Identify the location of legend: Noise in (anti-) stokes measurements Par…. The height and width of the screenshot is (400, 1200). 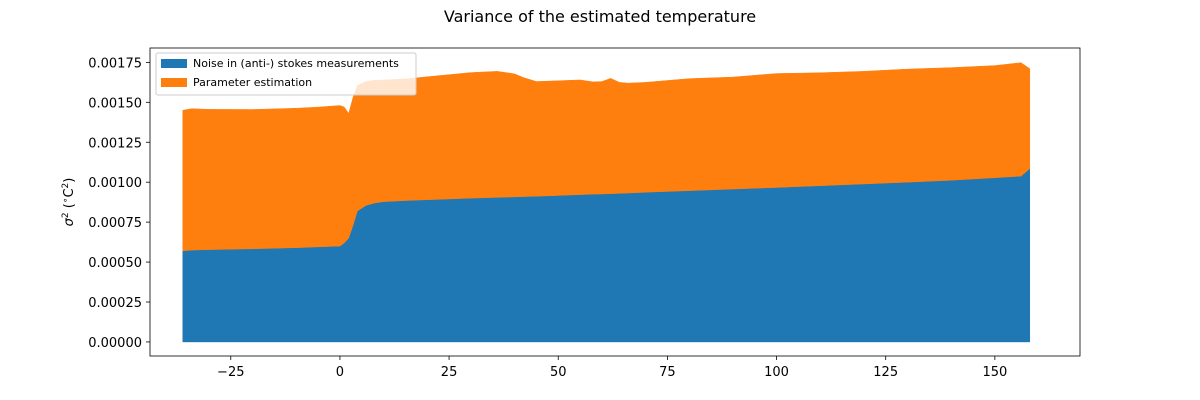
(286, 74).